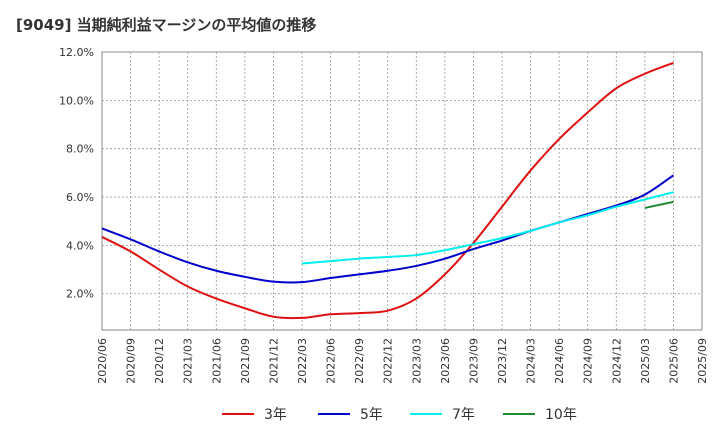 The width and height of the screenshot is (720, 440). Describe the element at coordinates (371, 415) in the screenshot. I see `legend-label-2: 5年` at that location.